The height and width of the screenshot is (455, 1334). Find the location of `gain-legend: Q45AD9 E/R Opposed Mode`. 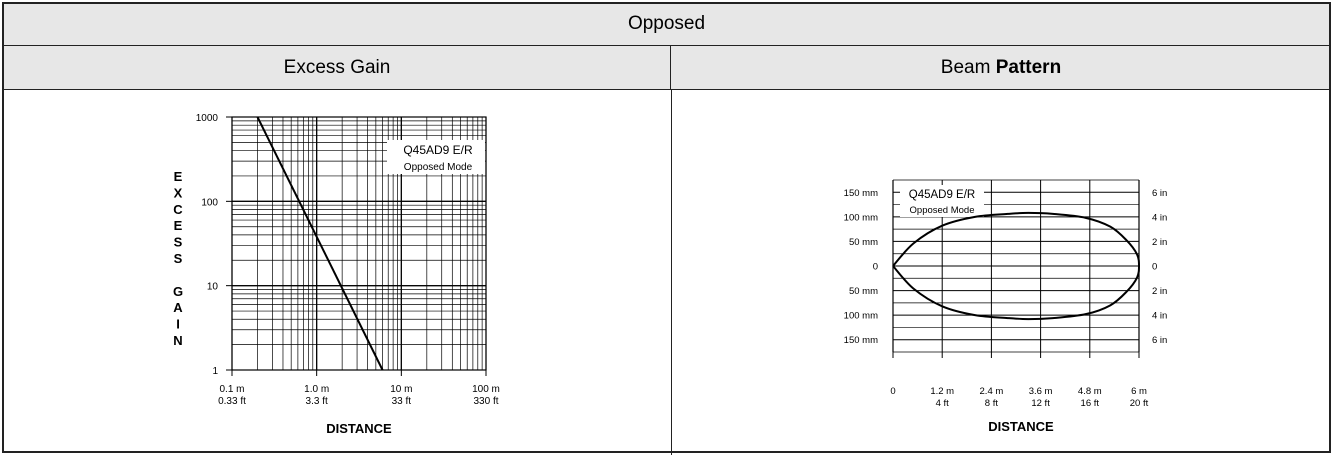

gain-legend: Q45AD9 E/R Opposed Mode is located at coordinates (436, 157).